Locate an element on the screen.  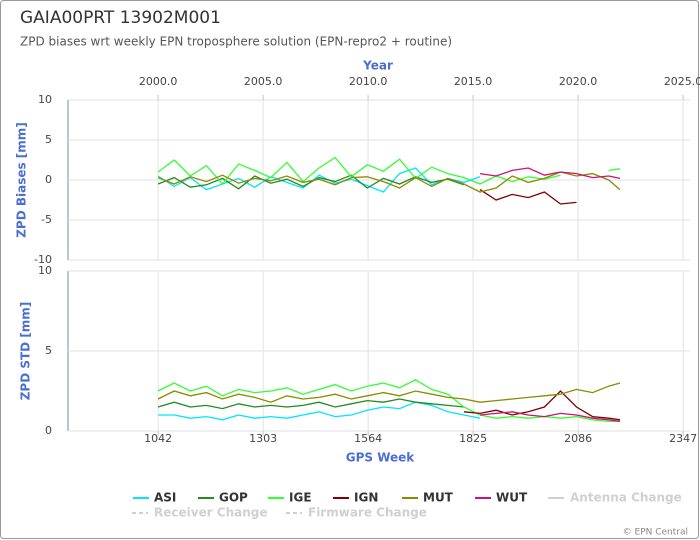
legend-label: Firmware Change is located at coordinates (367, 513).